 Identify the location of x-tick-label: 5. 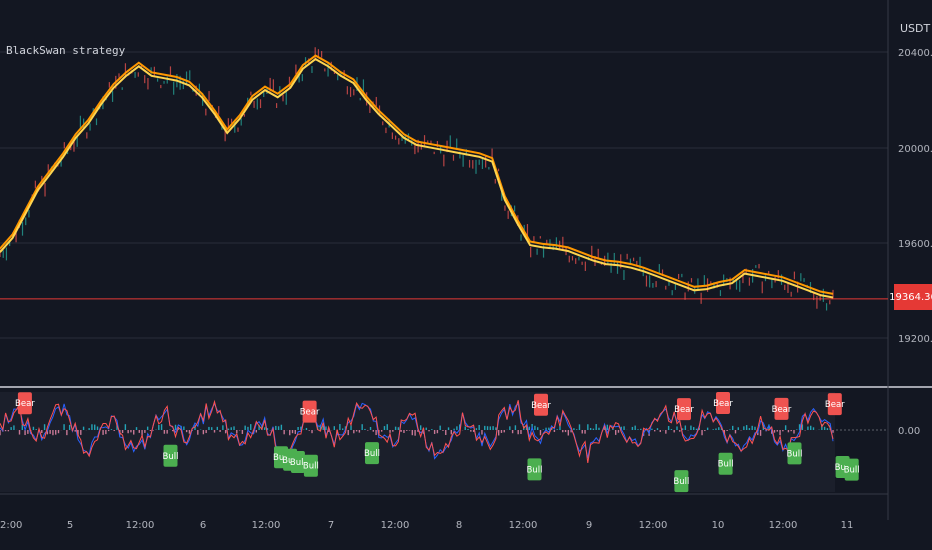
(70, 525).